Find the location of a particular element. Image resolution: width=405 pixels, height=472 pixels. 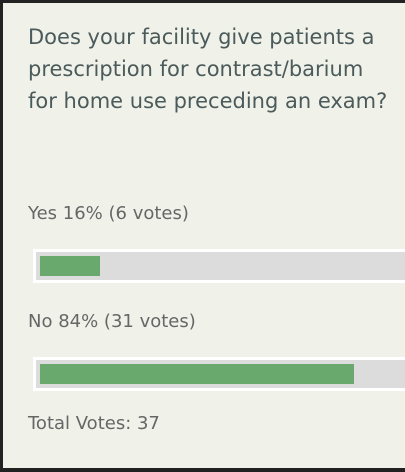

option-label: No 84% (31 votes) is located at coordinates (112, 321).